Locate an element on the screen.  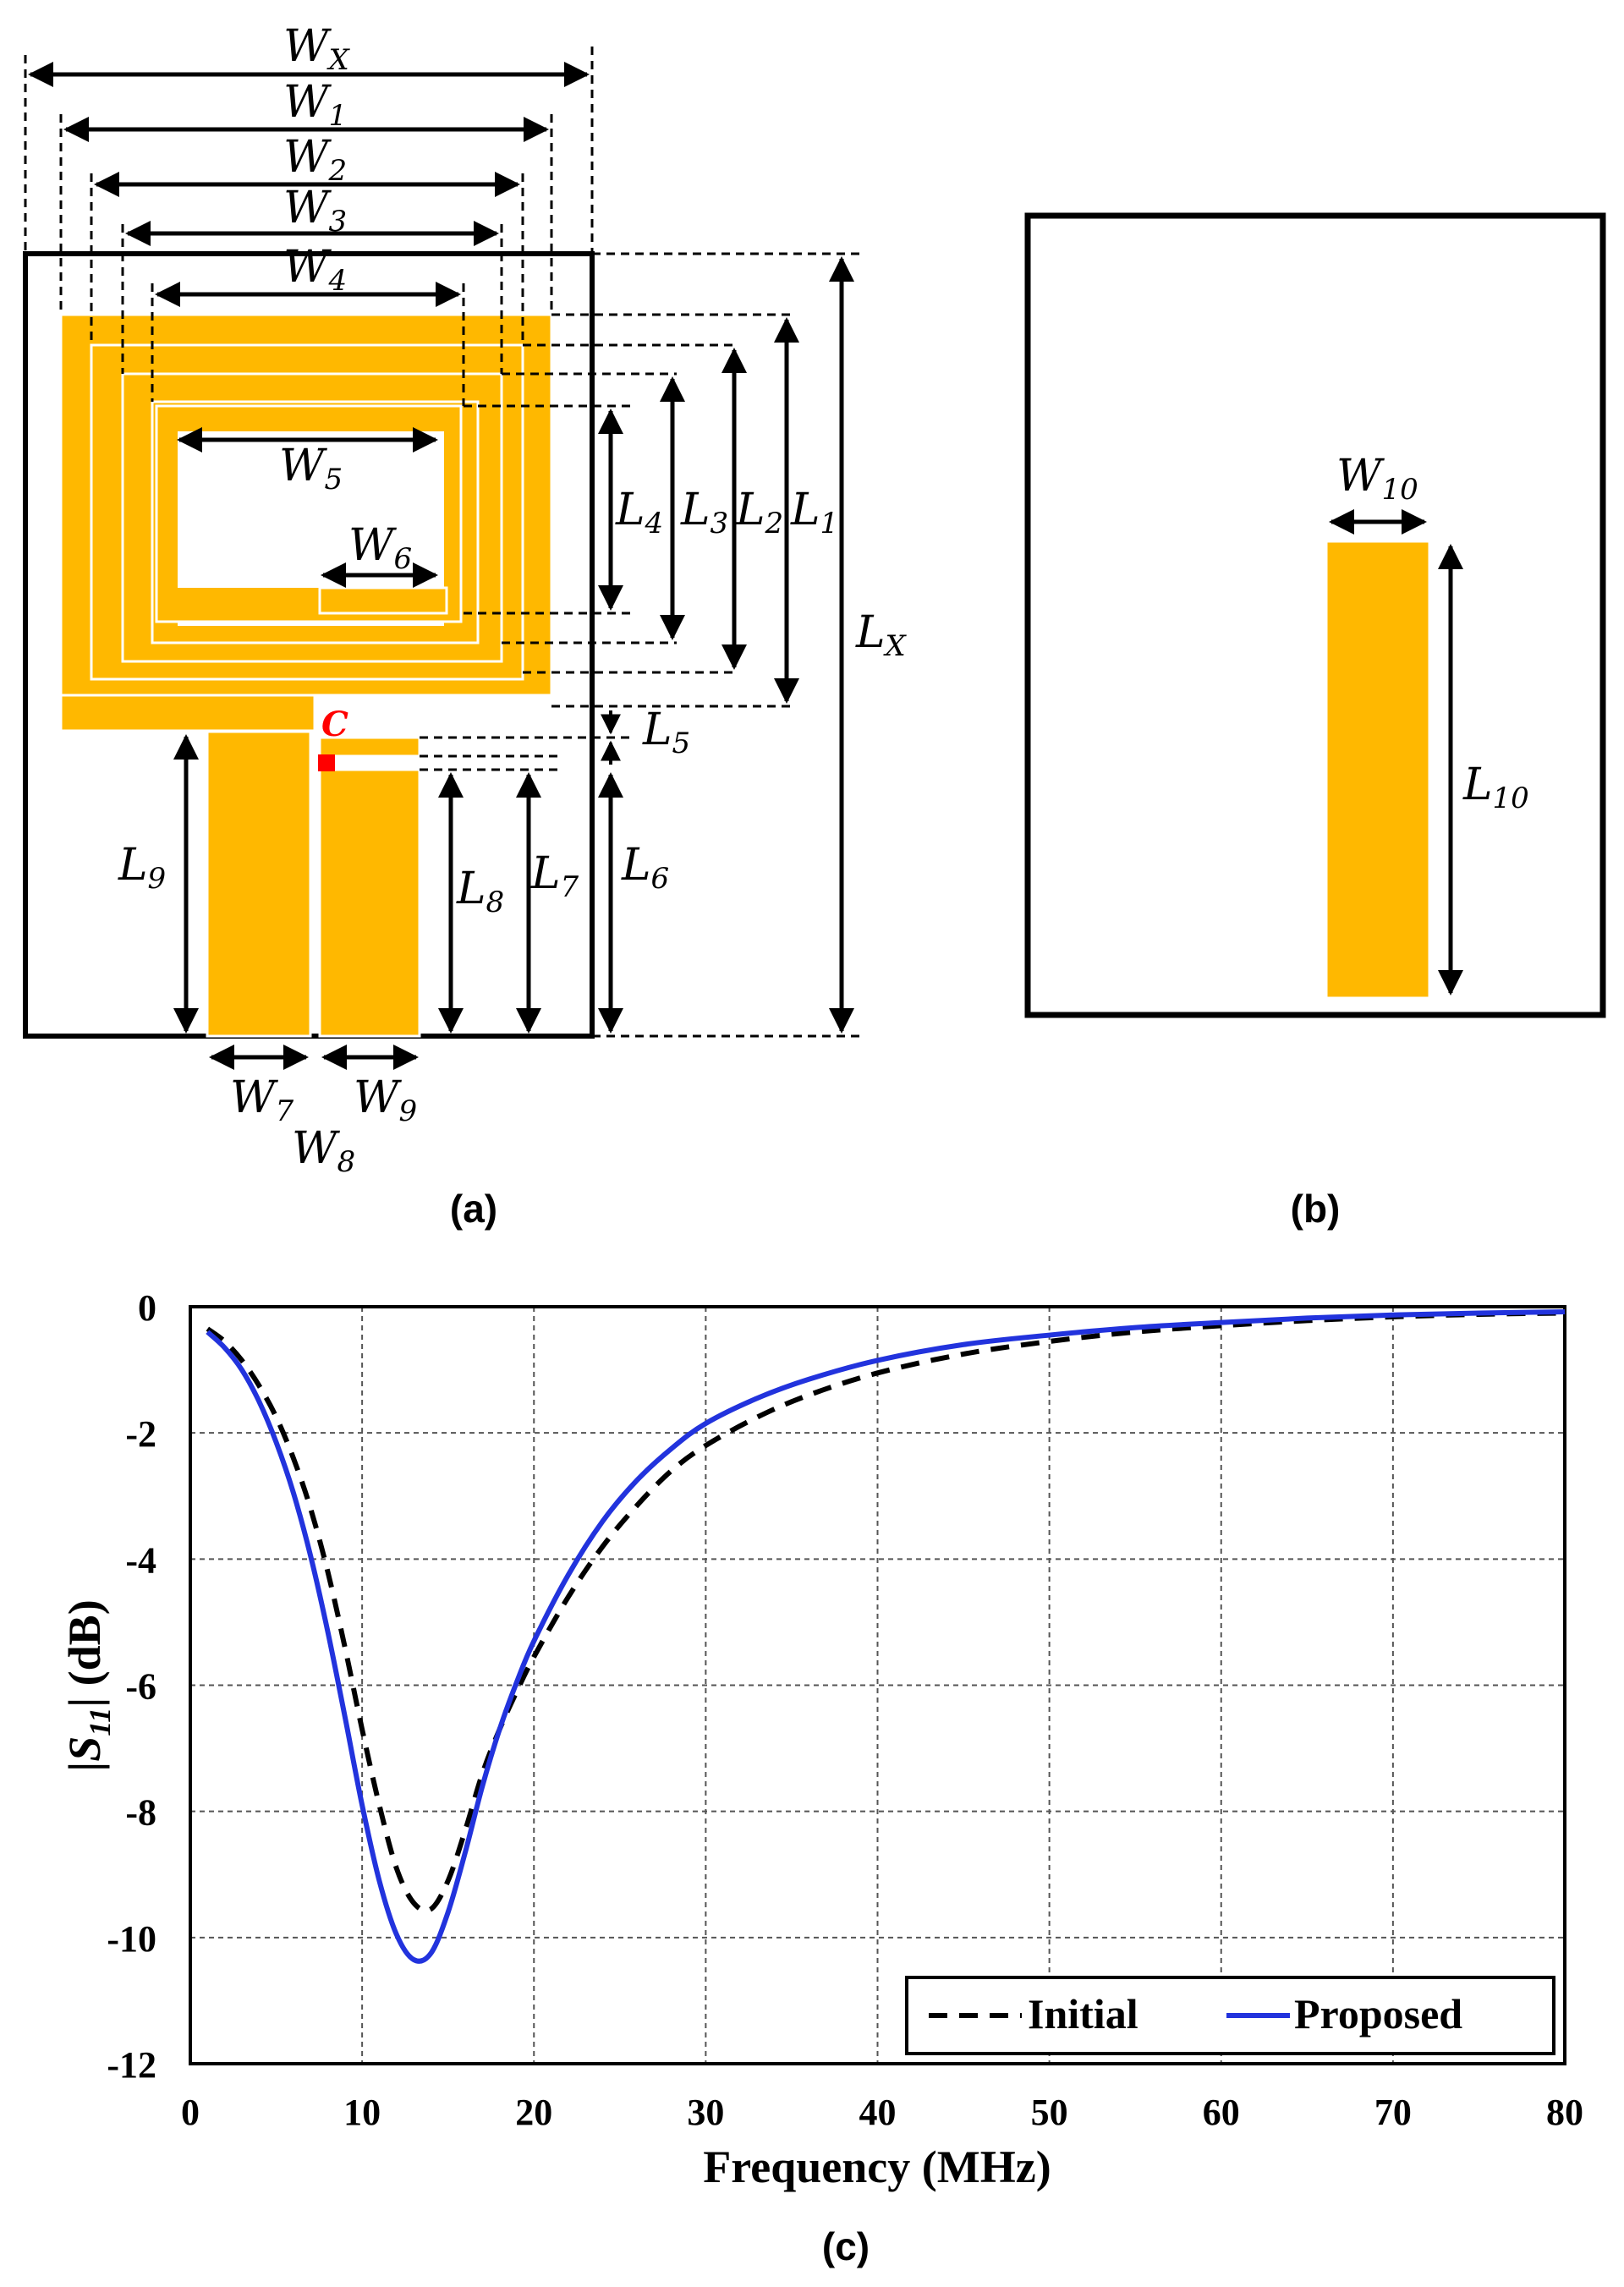
label-w3: W3 is located at coordinates (315, 211).